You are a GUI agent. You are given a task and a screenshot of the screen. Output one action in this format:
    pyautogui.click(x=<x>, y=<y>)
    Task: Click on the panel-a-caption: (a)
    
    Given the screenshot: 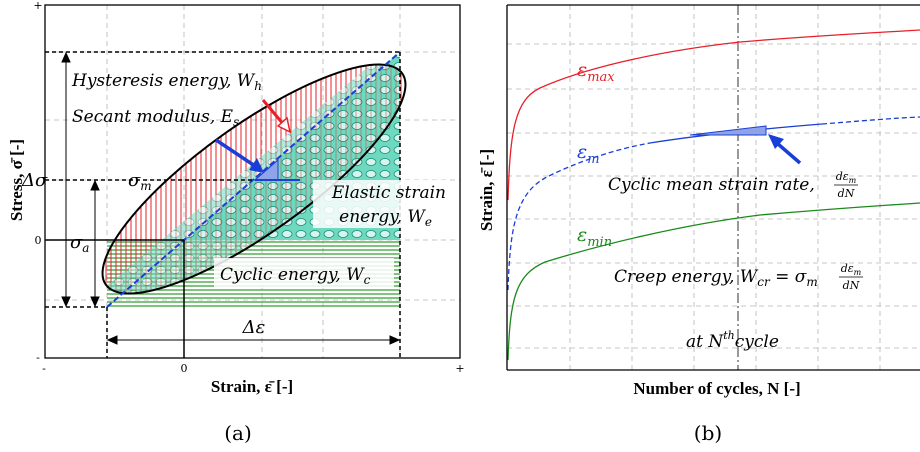 What is the action you would take?
    pyautogui.click(x=238, y=433)
    